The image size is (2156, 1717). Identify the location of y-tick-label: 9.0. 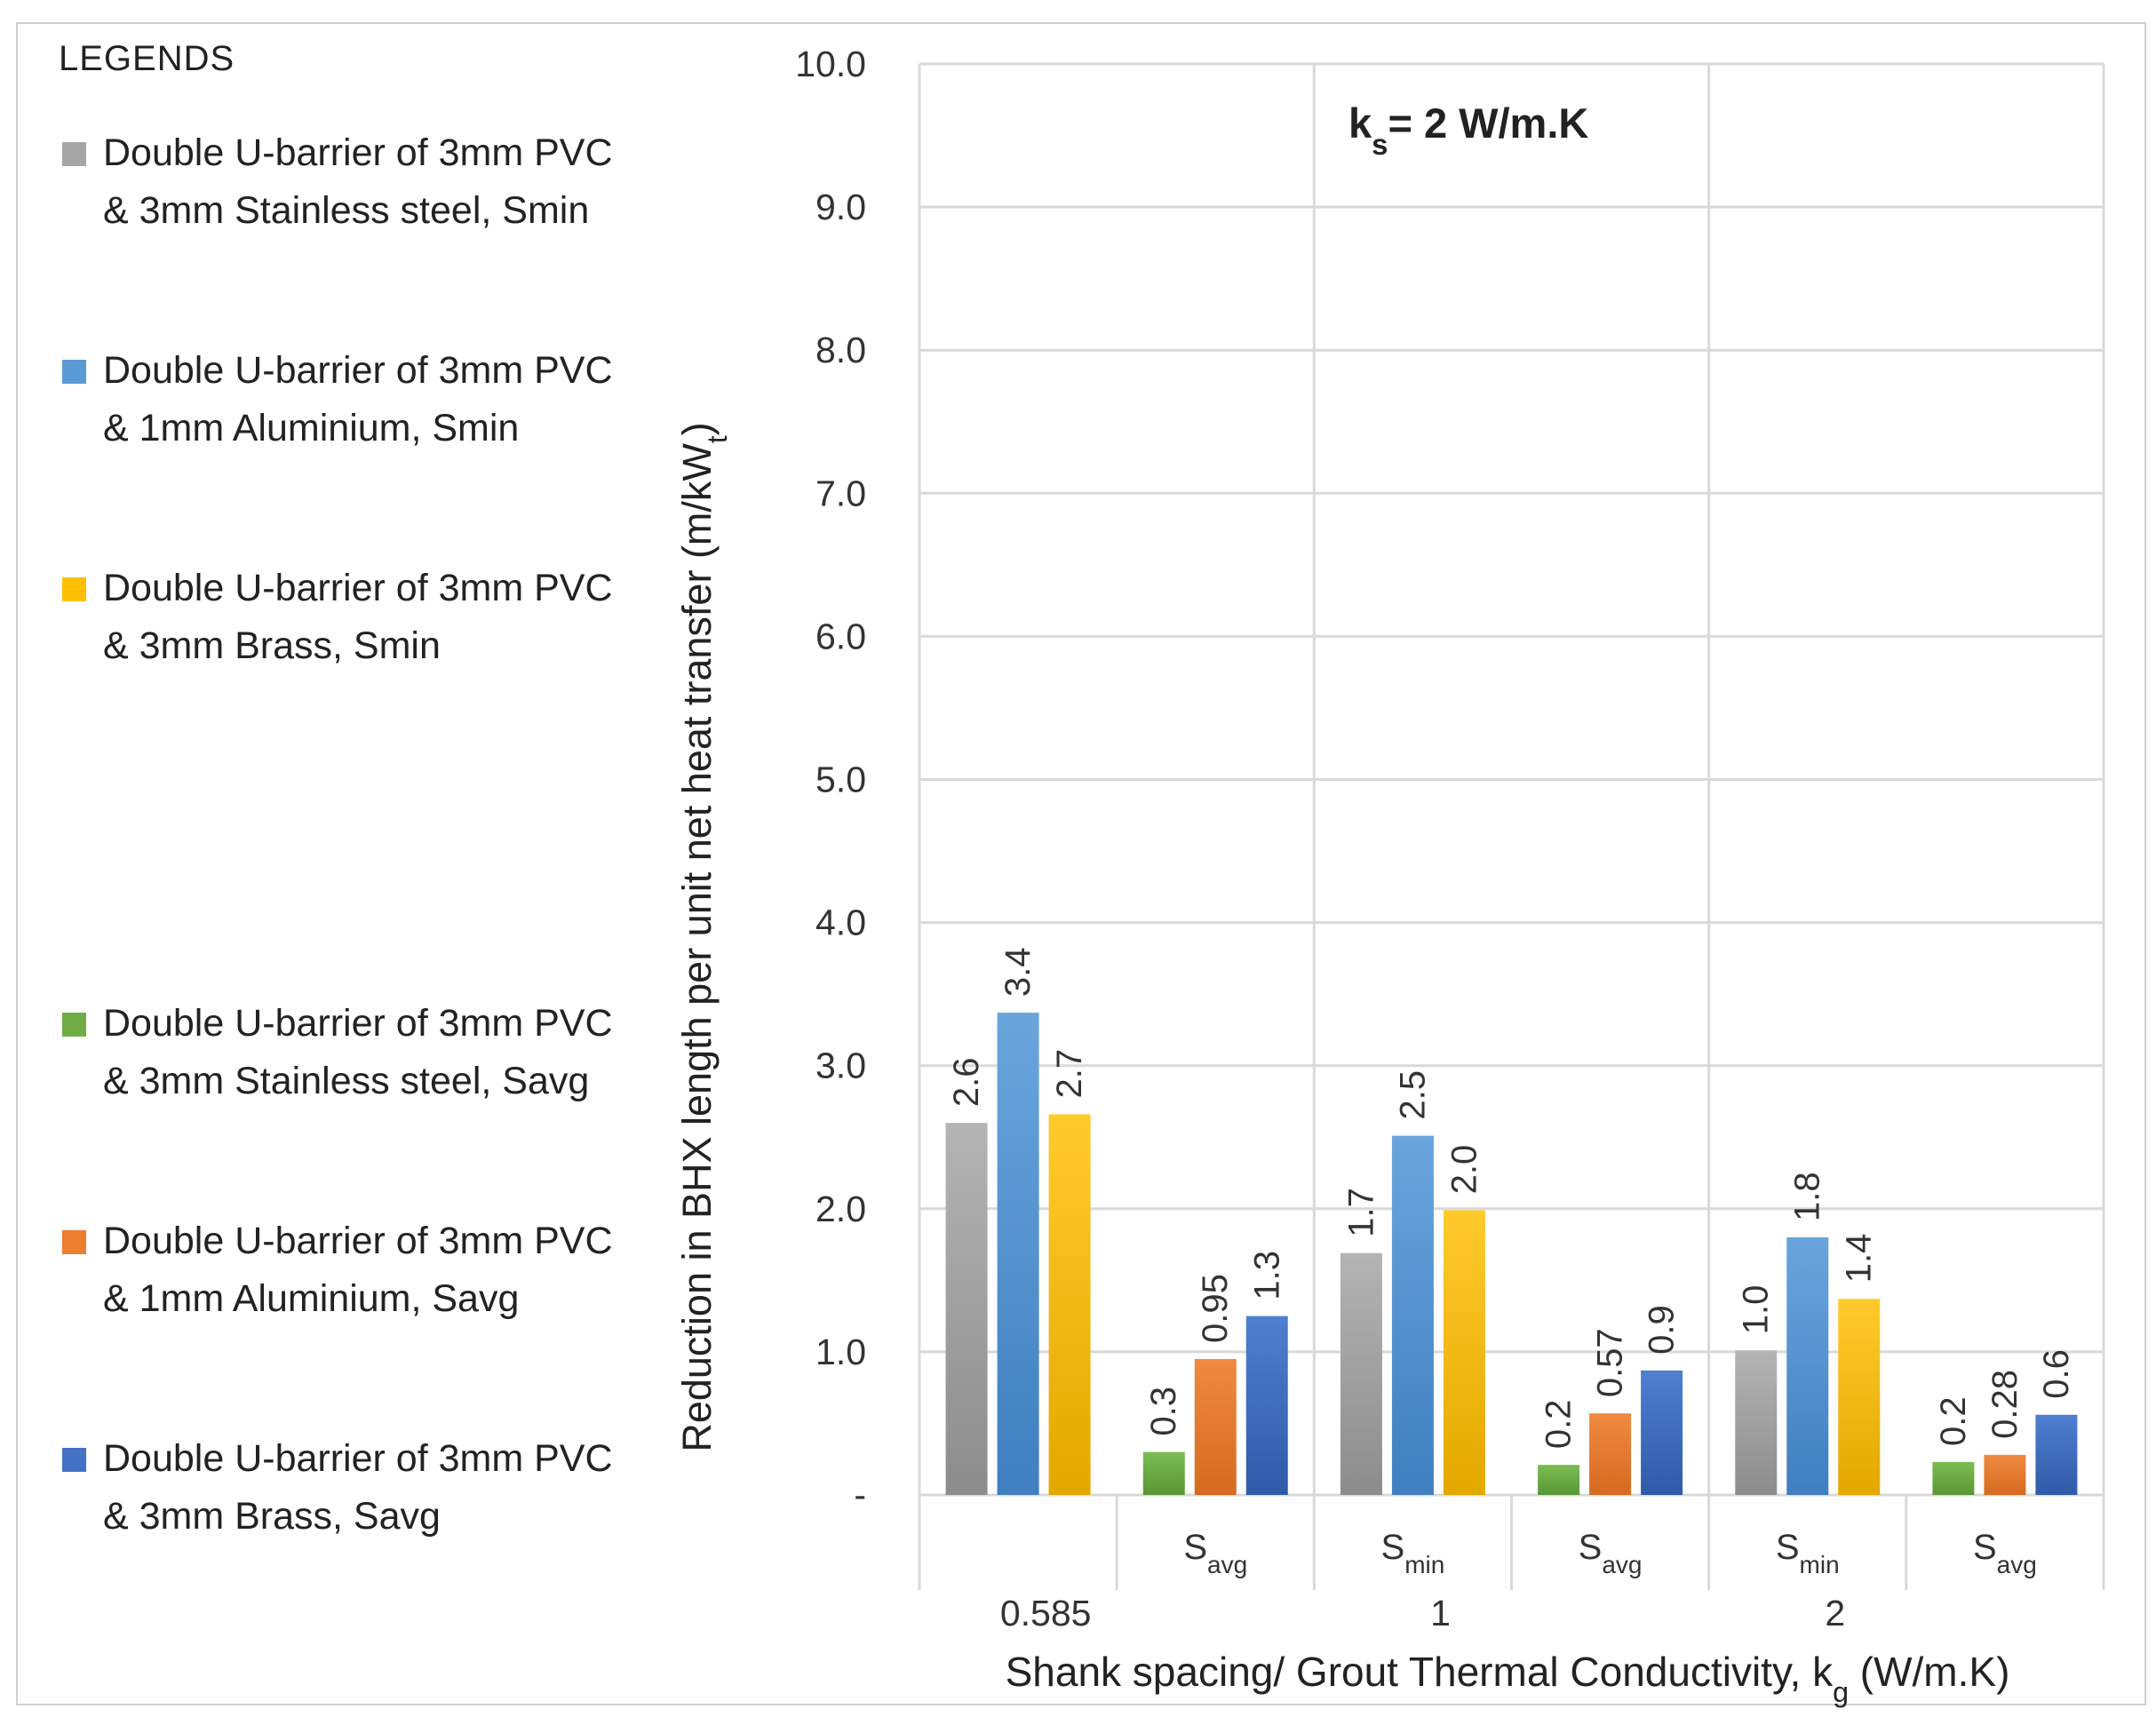
(840, 207).